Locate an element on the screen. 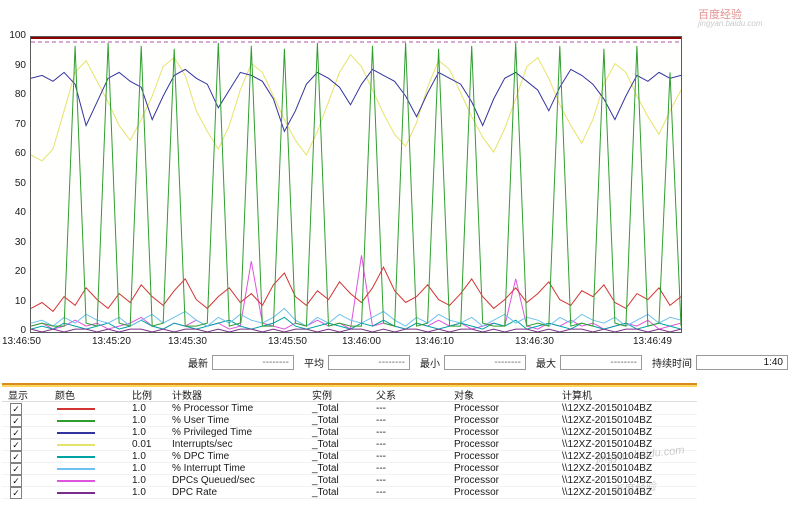 The height and width of the screenshot is (512, 800). column-header: 对象 is located at coordinates (464, 396).